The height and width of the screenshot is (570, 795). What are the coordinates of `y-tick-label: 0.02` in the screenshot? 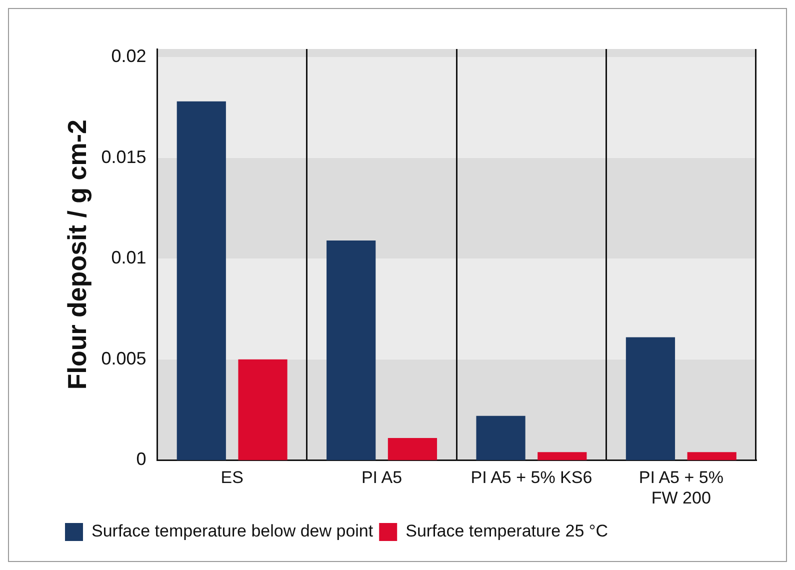 It's located at (128, 56).